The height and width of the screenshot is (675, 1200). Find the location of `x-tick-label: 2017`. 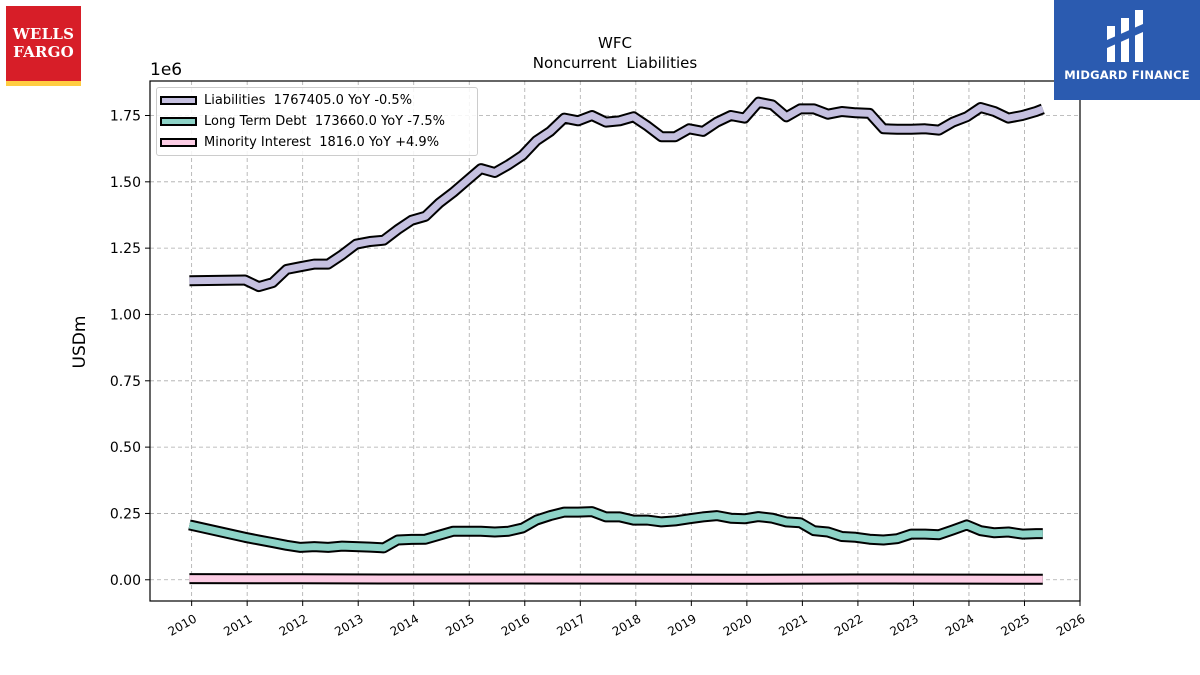

x-tick-label: 2017 is located at coordinates (570, 624).